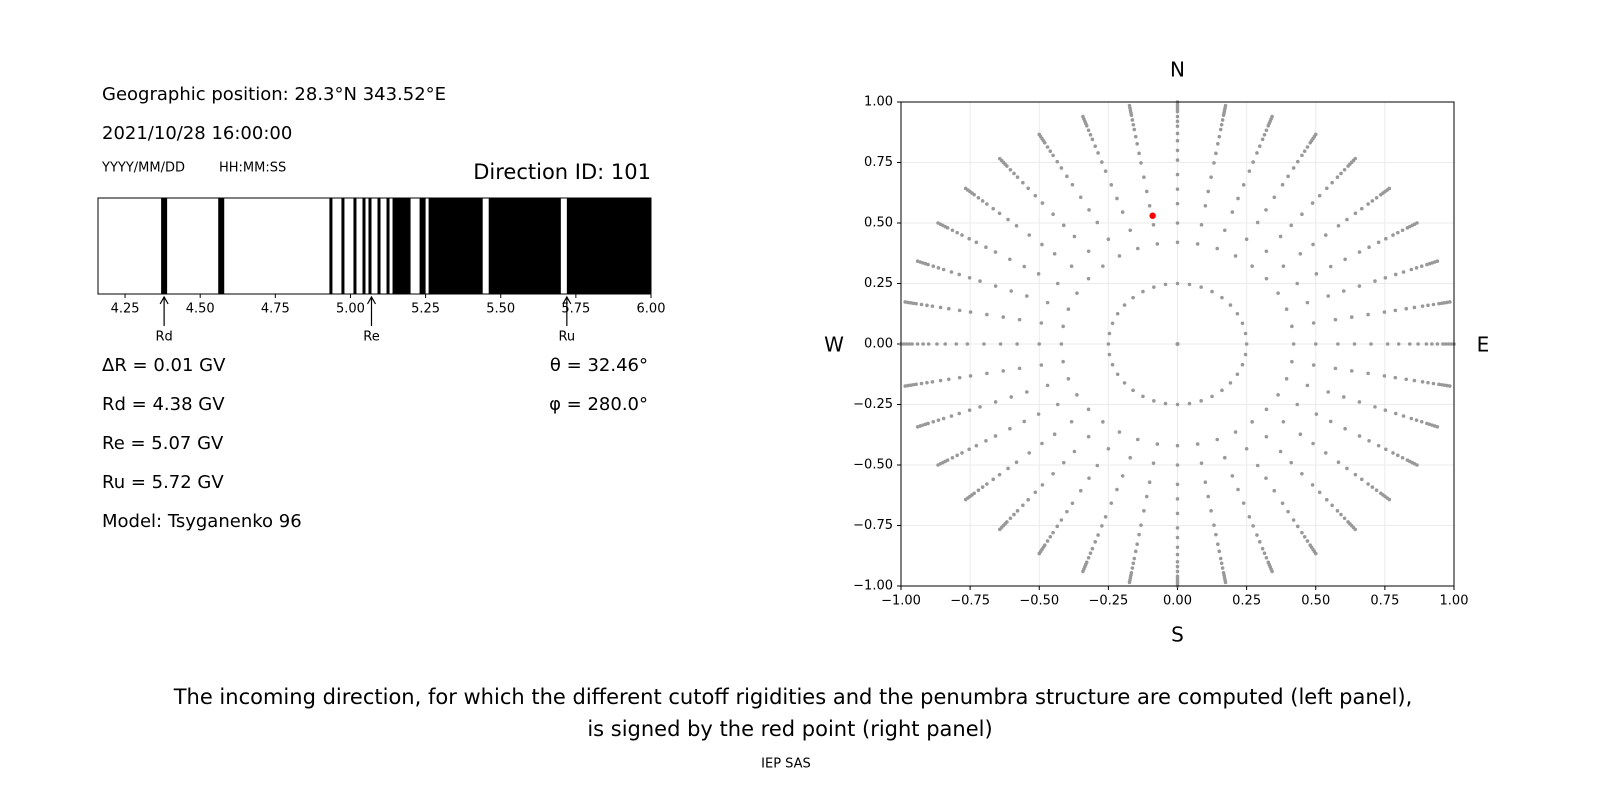 This screenshot has height=800, width=1600. Describe the element at coordinates (901, 601) in the screenshot. I see `x-tick-label: −1.00` at that location.